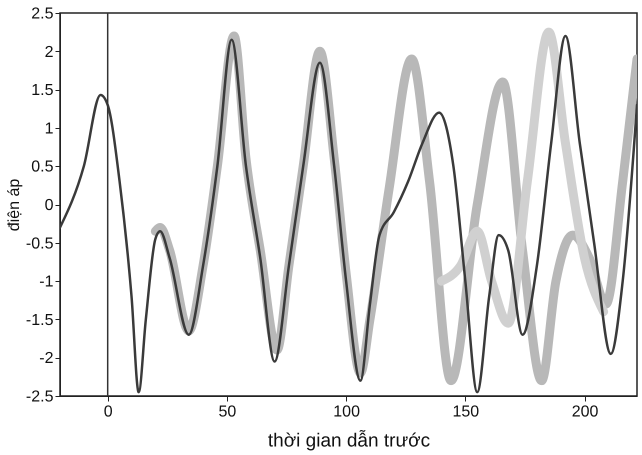 This screenshot has height=455, width=642. Describe the element at coordinates (49, 205) in the screenshot. I see `y-tick-label: 0` at that location.